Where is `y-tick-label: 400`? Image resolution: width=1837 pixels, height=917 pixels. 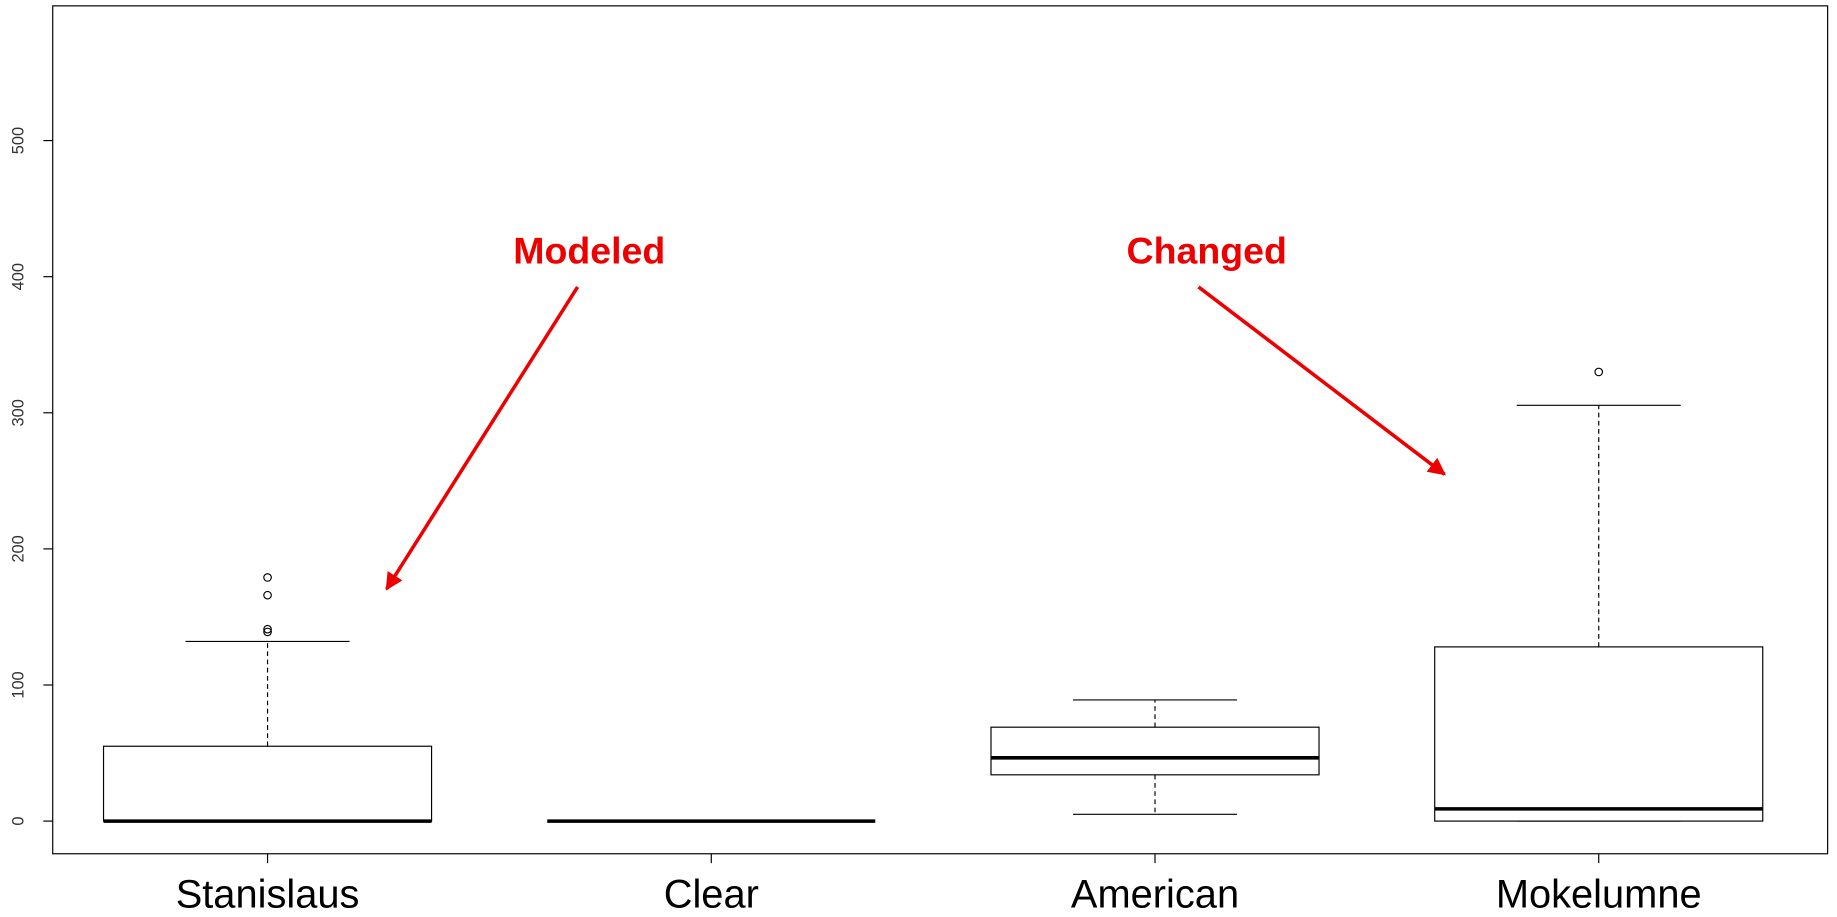 y-tick-label: 400 is located at coordinates (18, 276).